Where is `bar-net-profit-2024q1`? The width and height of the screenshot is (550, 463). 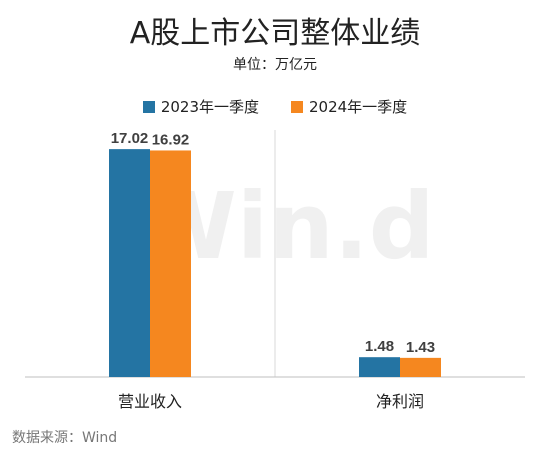 bar-net-profit-2024q1 is located at coordinates (420, 367).